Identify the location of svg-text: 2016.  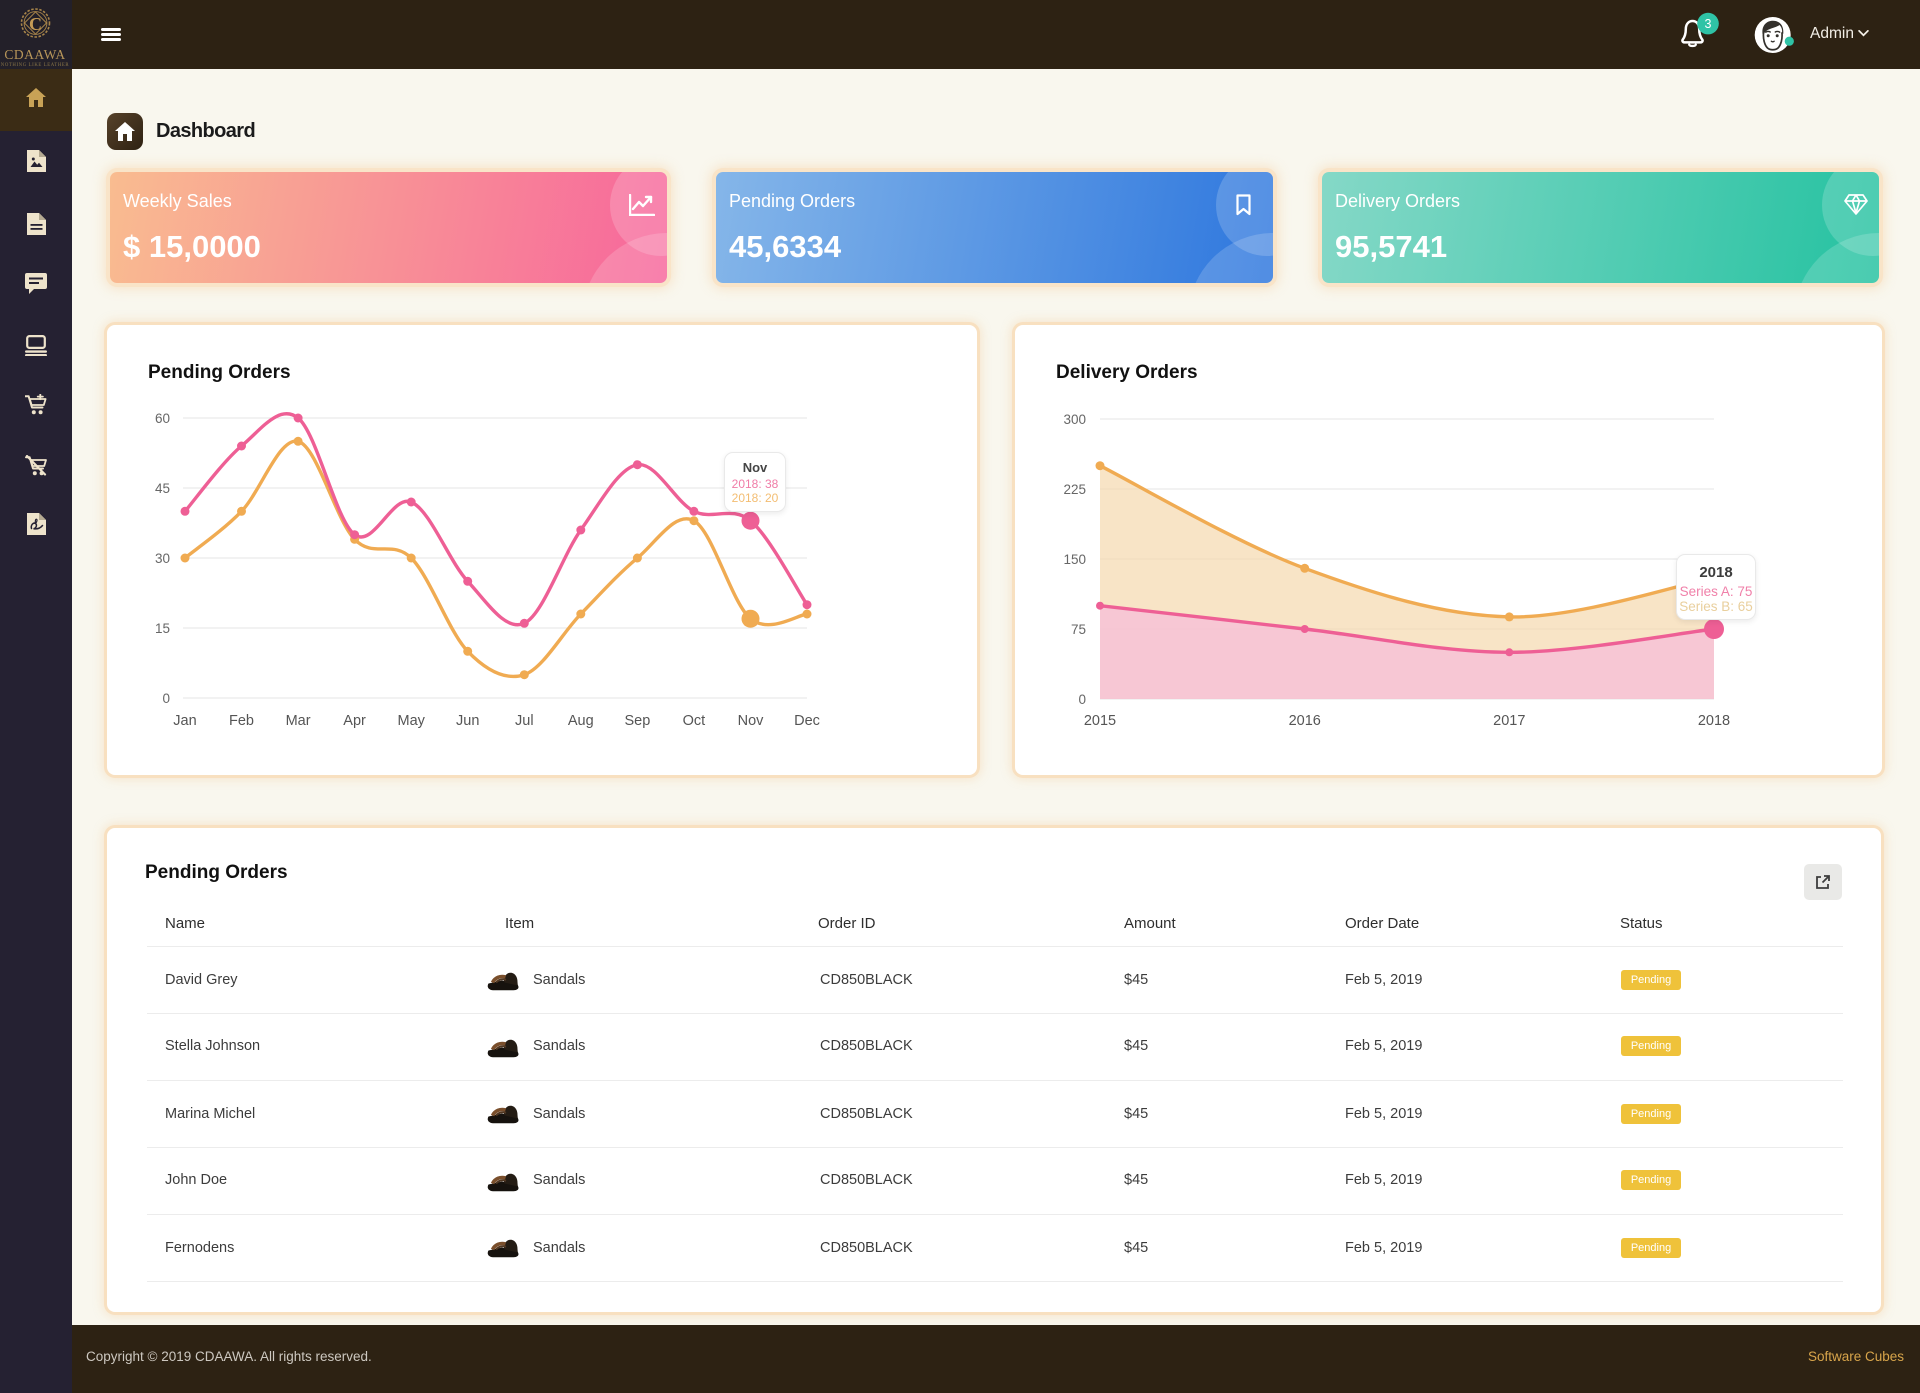
(1305, 721).